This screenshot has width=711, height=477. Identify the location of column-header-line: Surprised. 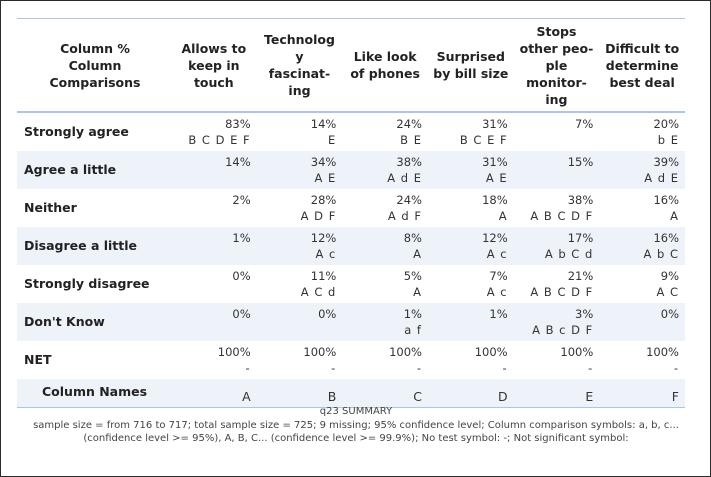
(470, 56).